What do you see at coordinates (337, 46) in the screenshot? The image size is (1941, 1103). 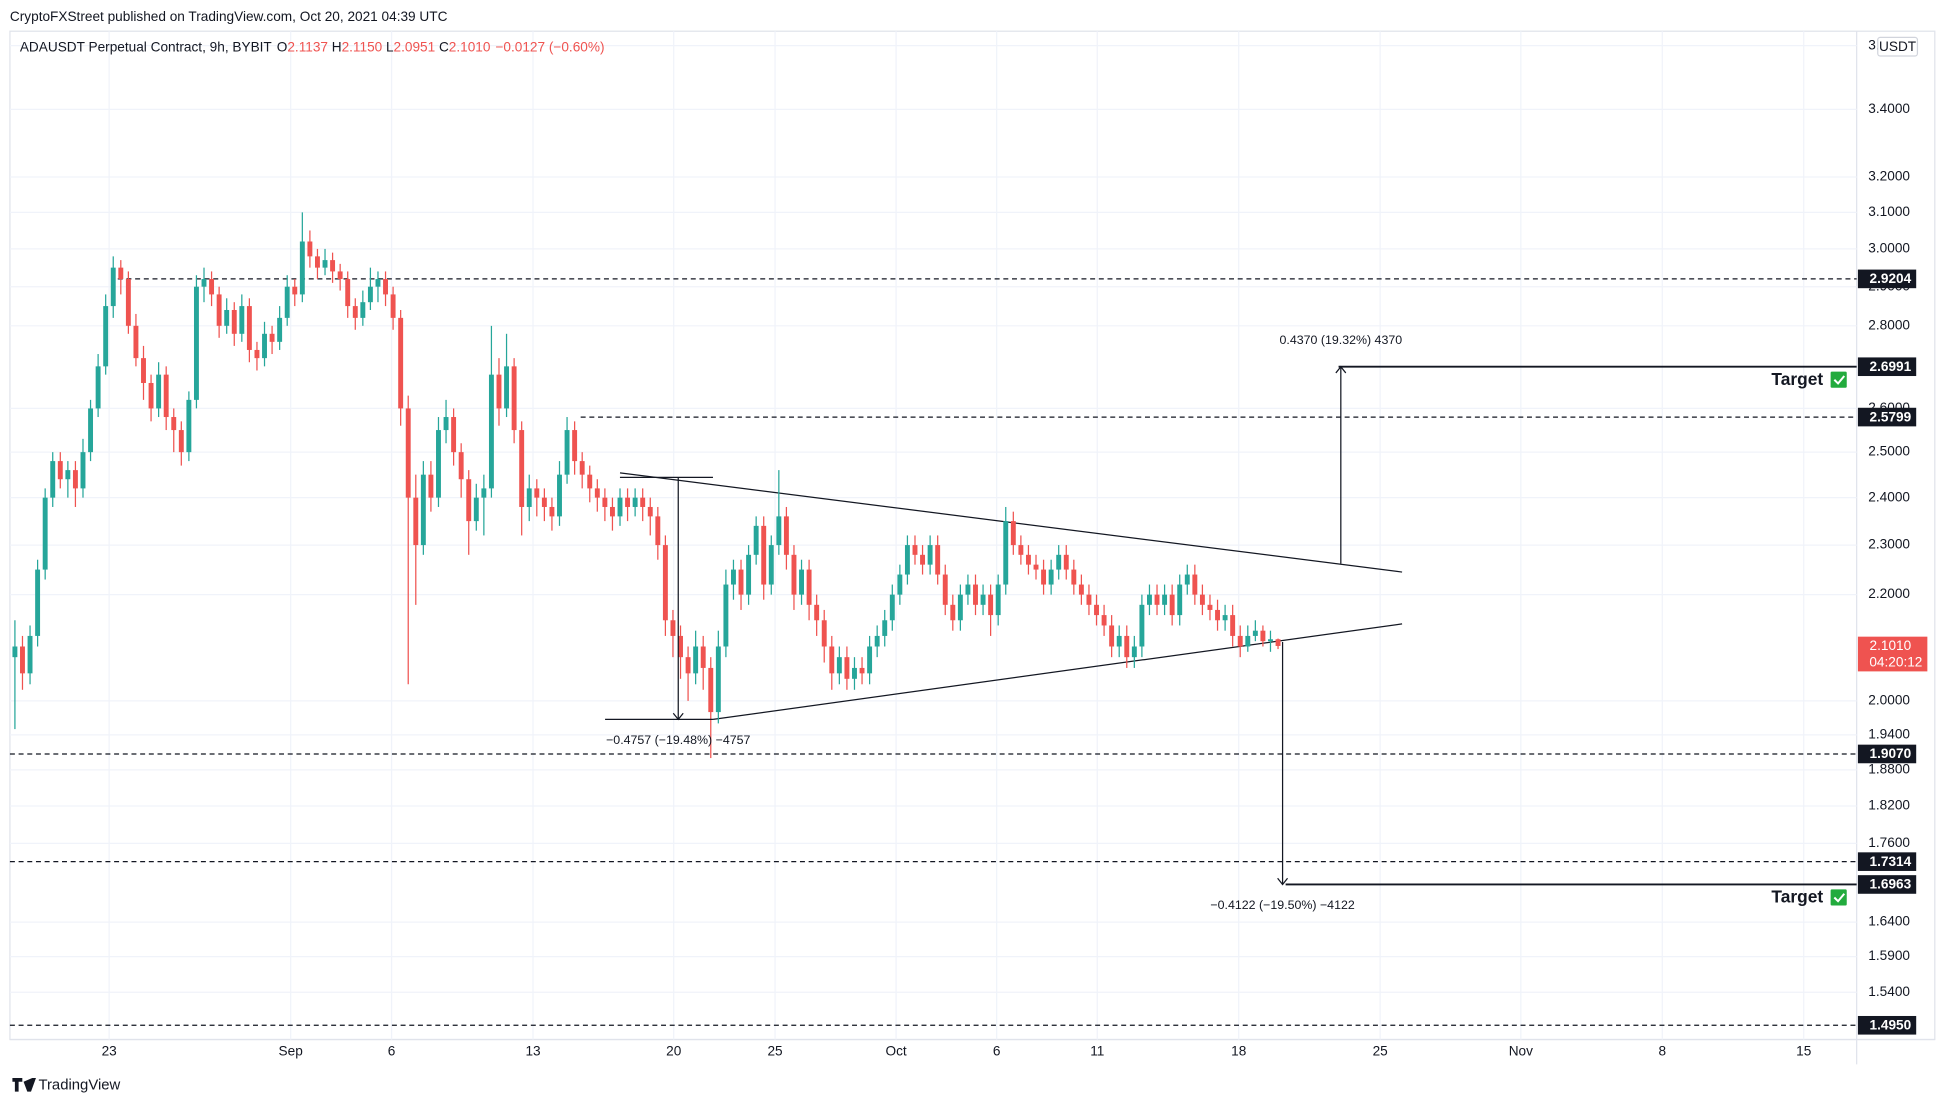 I see `ohlc-key: H` at bounding box center [337, 46].